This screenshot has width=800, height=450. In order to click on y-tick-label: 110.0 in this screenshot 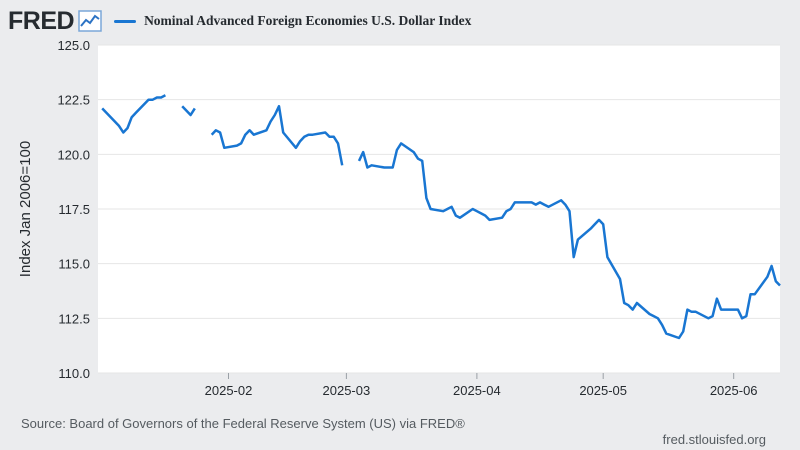, I will do `click(74, 373)`.